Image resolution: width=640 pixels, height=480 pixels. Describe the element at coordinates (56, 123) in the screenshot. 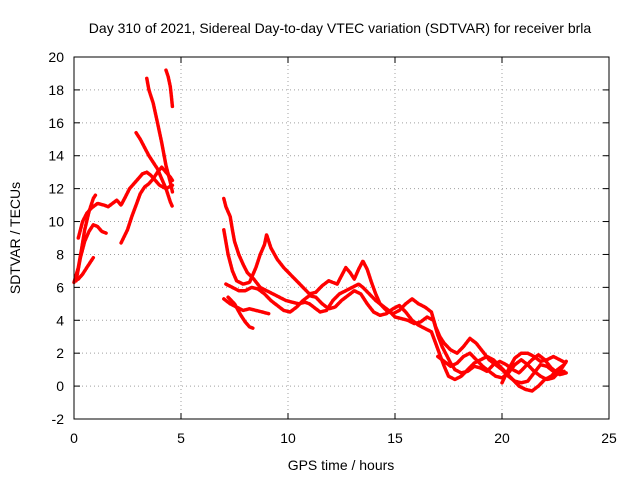

I see `y-tick-label: 16` at that location.